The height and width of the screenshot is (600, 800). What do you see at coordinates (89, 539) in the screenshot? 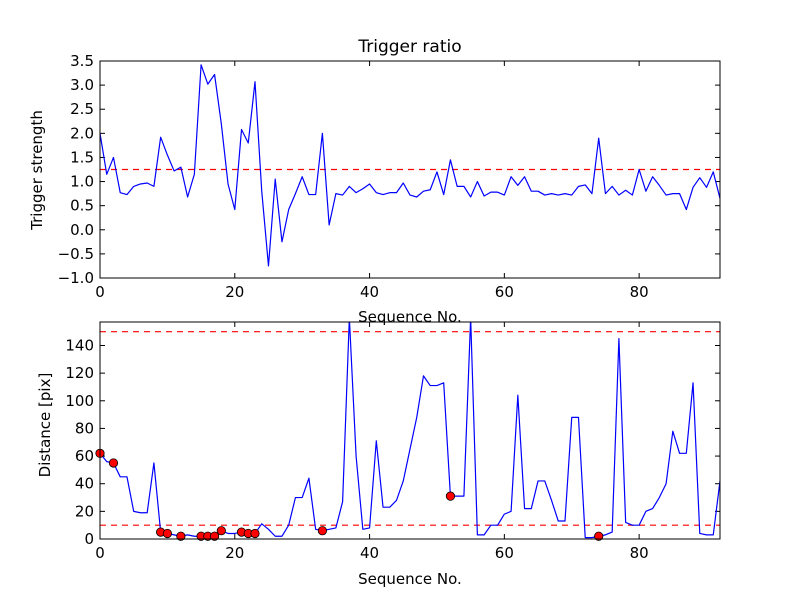
I see `y-tick-label: 0` at bounding box center [89, 539].